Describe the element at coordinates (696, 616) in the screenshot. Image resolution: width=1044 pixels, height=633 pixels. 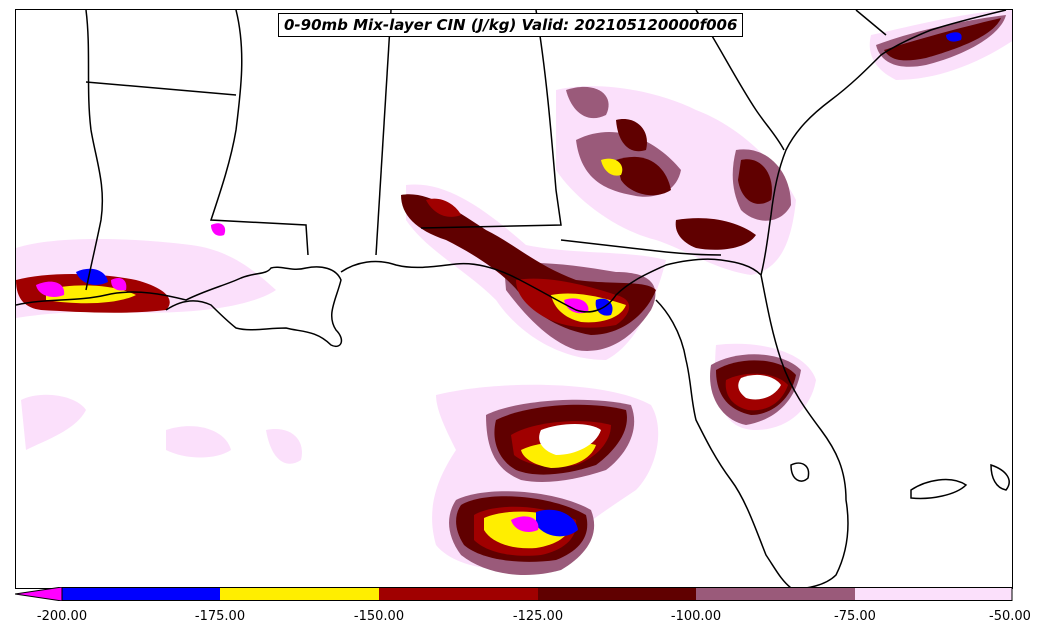
I see `colorbar-tick-label: -100.00` at that location.